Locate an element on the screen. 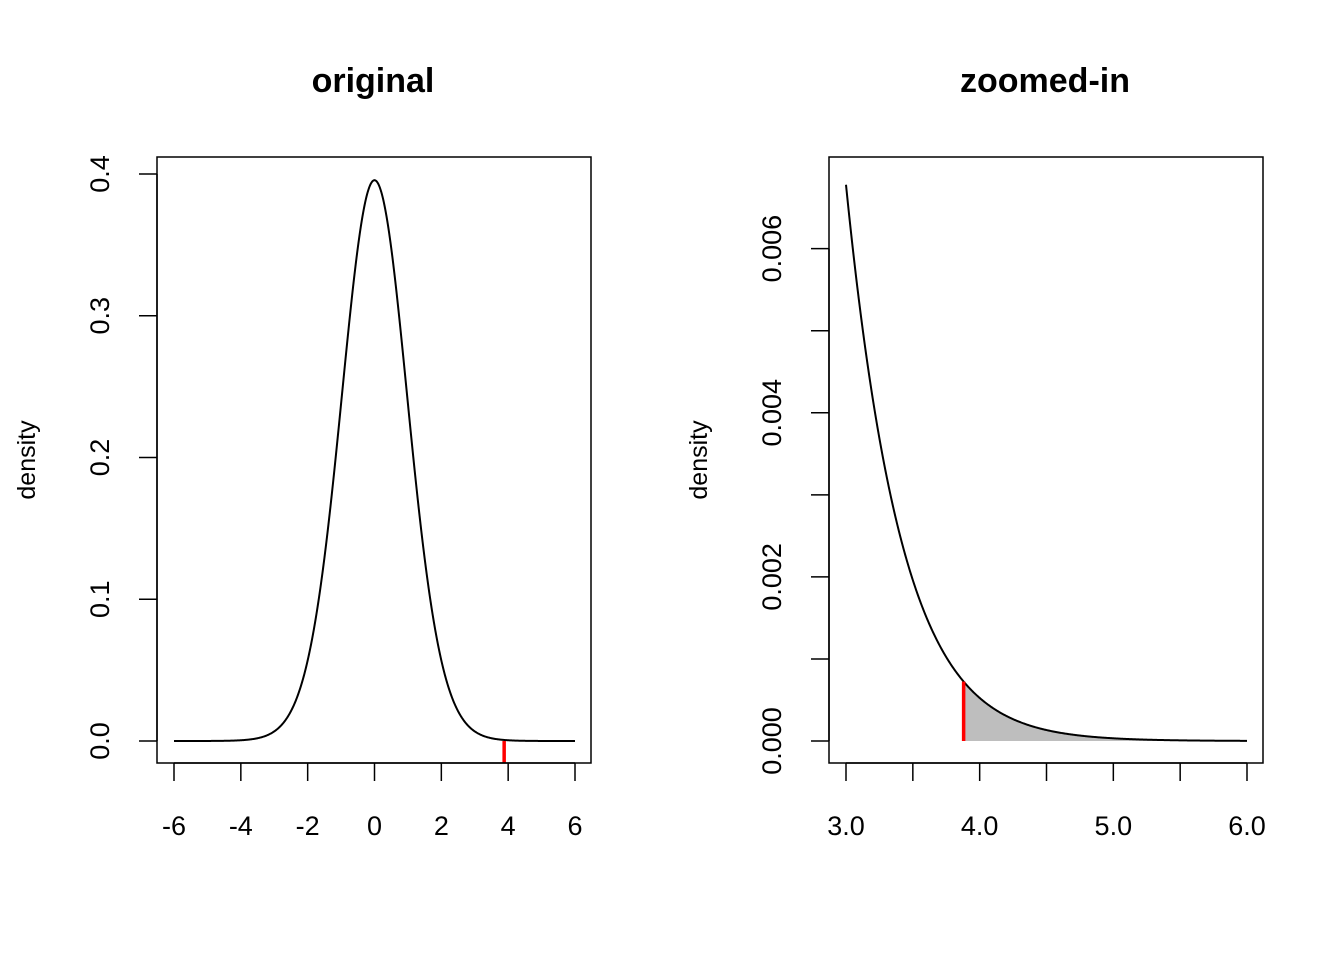 The image size is (1344, 960). x-axis: -6 -4 -2 0 2 4 6 is located at coordinates (372, 801).